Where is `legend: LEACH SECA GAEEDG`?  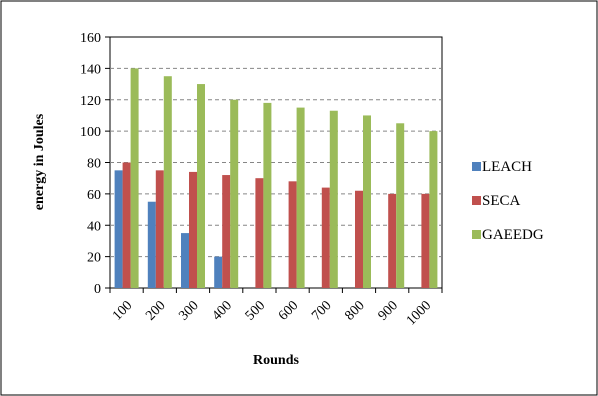 legend: LEACH SECA GAEEDG is located at coordinates (508, 201).